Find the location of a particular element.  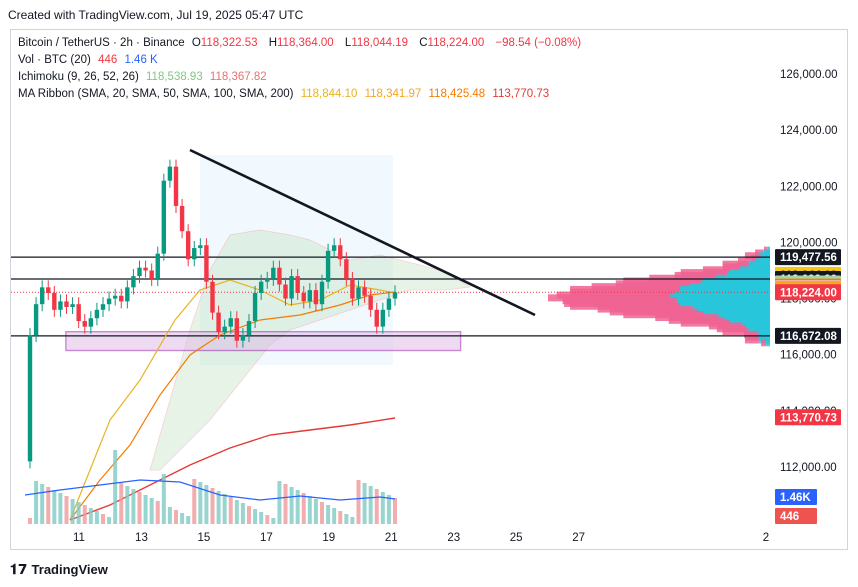

ma200-line is located at coordinates (232, 469).